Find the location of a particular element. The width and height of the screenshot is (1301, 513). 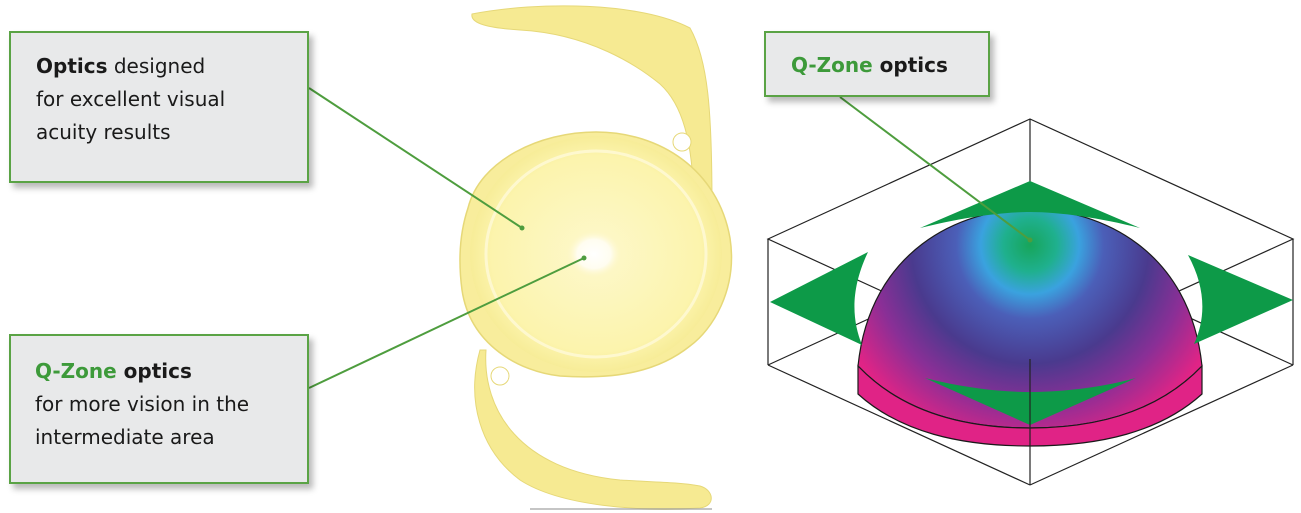

callout-qzone-right-green: Q-Zone is located at coordinates (832, 65).